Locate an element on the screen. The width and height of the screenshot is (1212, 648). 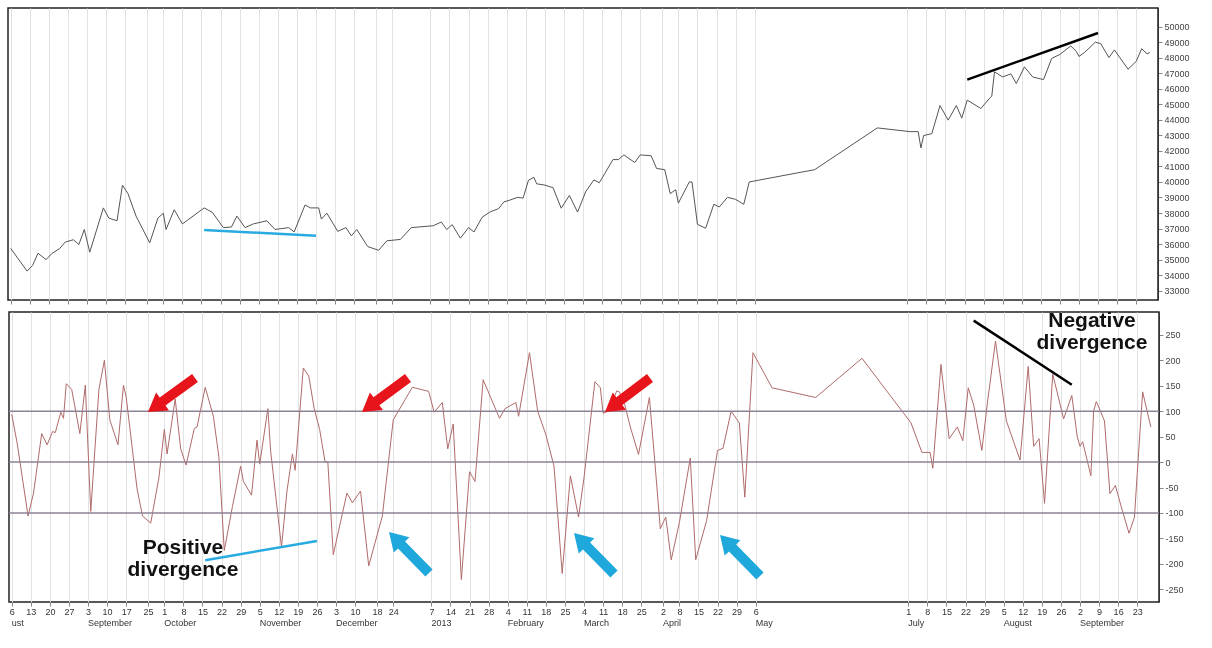
annotation: Positive divergence is located at coordinates (183, 558).